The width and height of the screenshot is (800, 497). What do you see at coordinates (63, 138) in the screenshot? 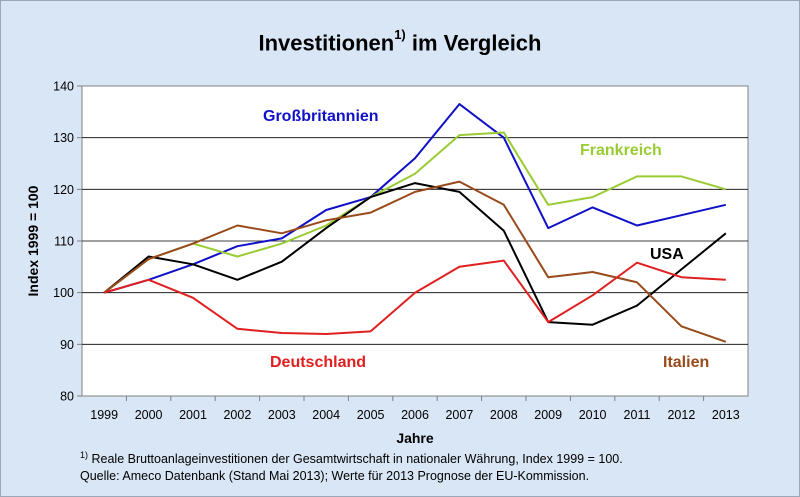
I see `y-tick-label: 130` at bounding box center [63, 138].